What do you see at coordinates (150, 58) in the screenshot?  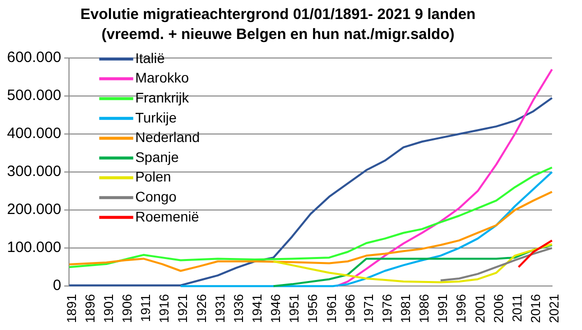 I see `legend-label: Italië` at bounding box center [150, 58].